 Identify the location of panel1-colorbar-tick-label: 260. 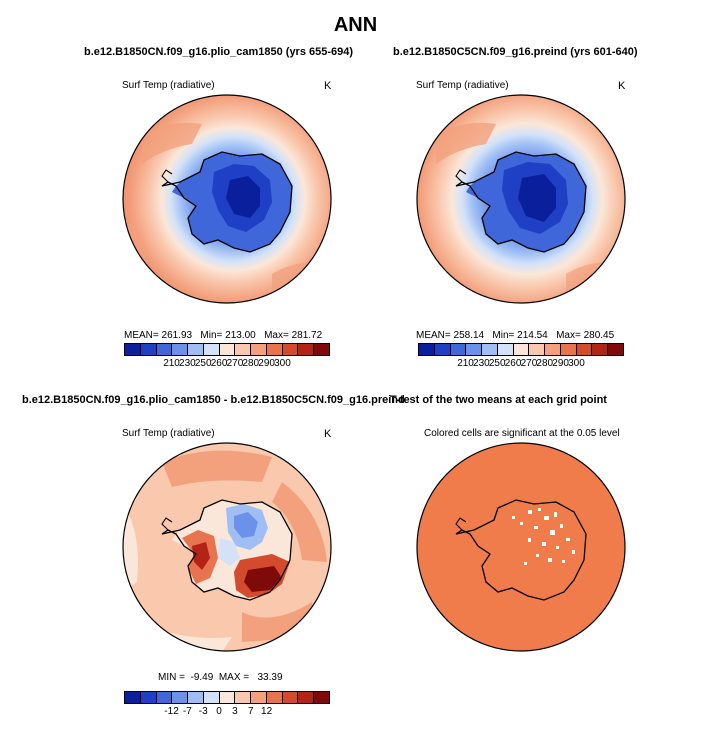
(219, 363).